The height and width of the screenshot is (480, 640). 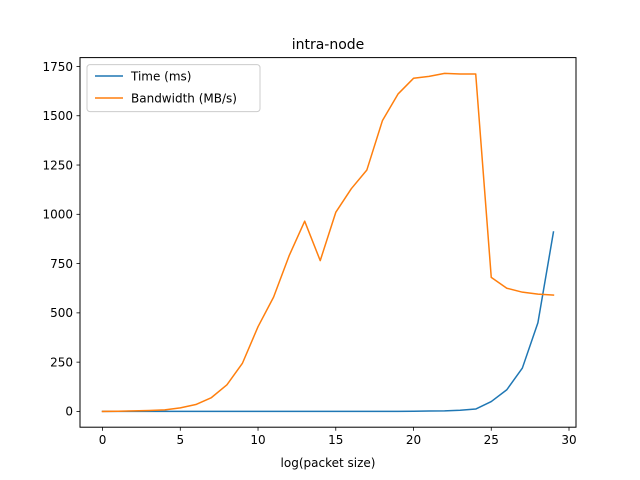 What do you see at coordinates (57, 165) in the screenshot?
I see `y-tick-label: 1250` at bounding box center [57, 165].